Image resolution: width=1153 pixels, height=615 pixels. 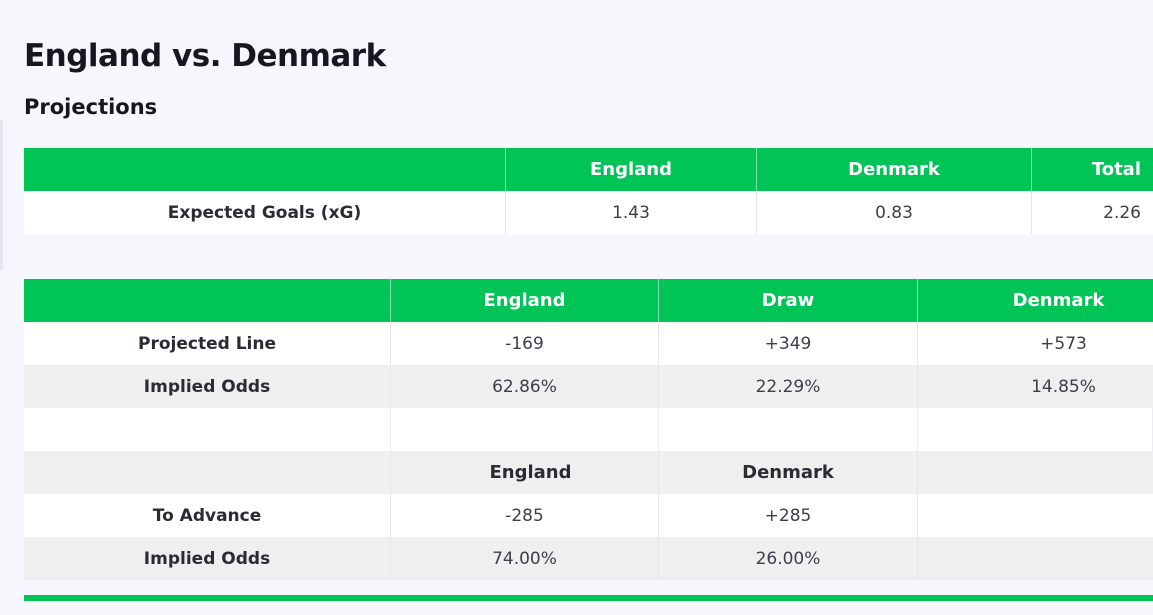 I want to click on xg-table-header: England Denmark Total, so click(x=588, y=169).